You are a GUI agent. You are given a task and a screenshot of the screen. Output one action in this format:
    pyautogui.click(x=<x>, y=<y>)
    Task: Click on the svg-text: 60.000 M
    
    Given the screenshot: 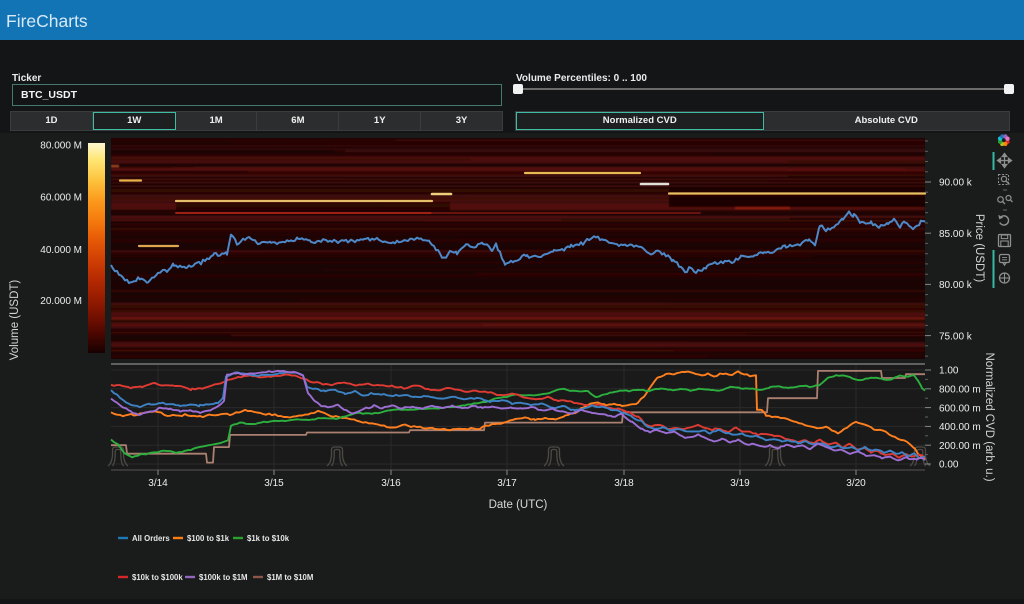 What is the action you would take?
    pyautogui.click(x=61, y=197)
    